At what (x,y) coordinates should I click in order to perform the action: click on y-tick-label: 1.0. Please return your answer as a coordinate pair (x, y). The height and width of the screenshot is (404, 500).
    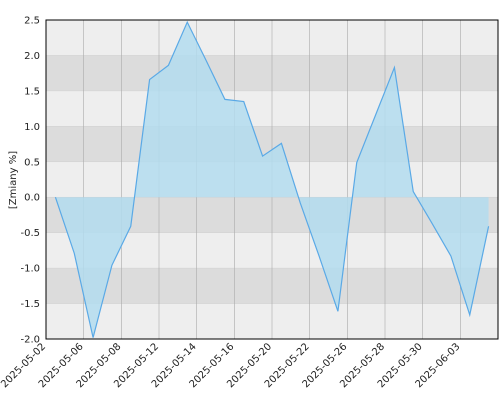
    Looking at the image, I should click on (32, 127).